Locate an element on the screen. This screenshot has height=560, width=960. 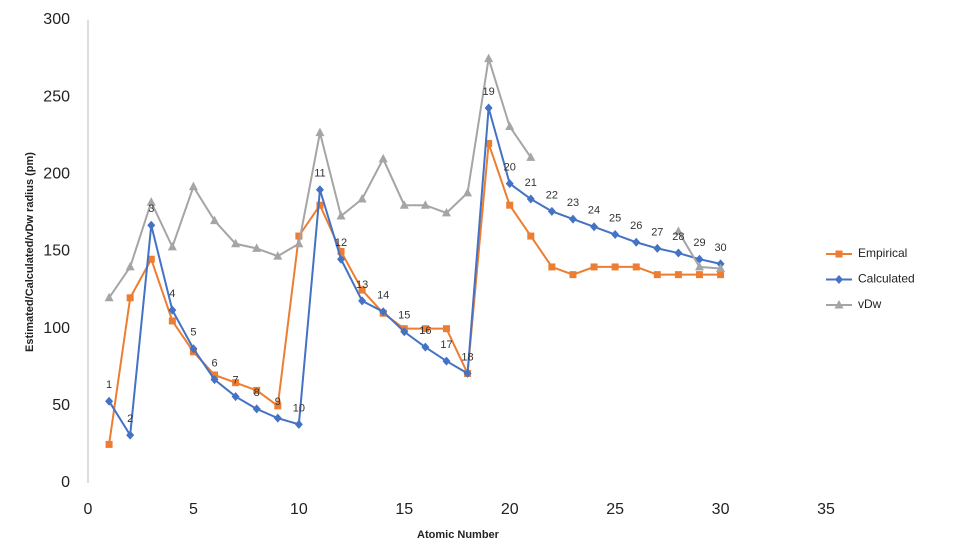
point-label: 9 is located at coordinates (278, 402).